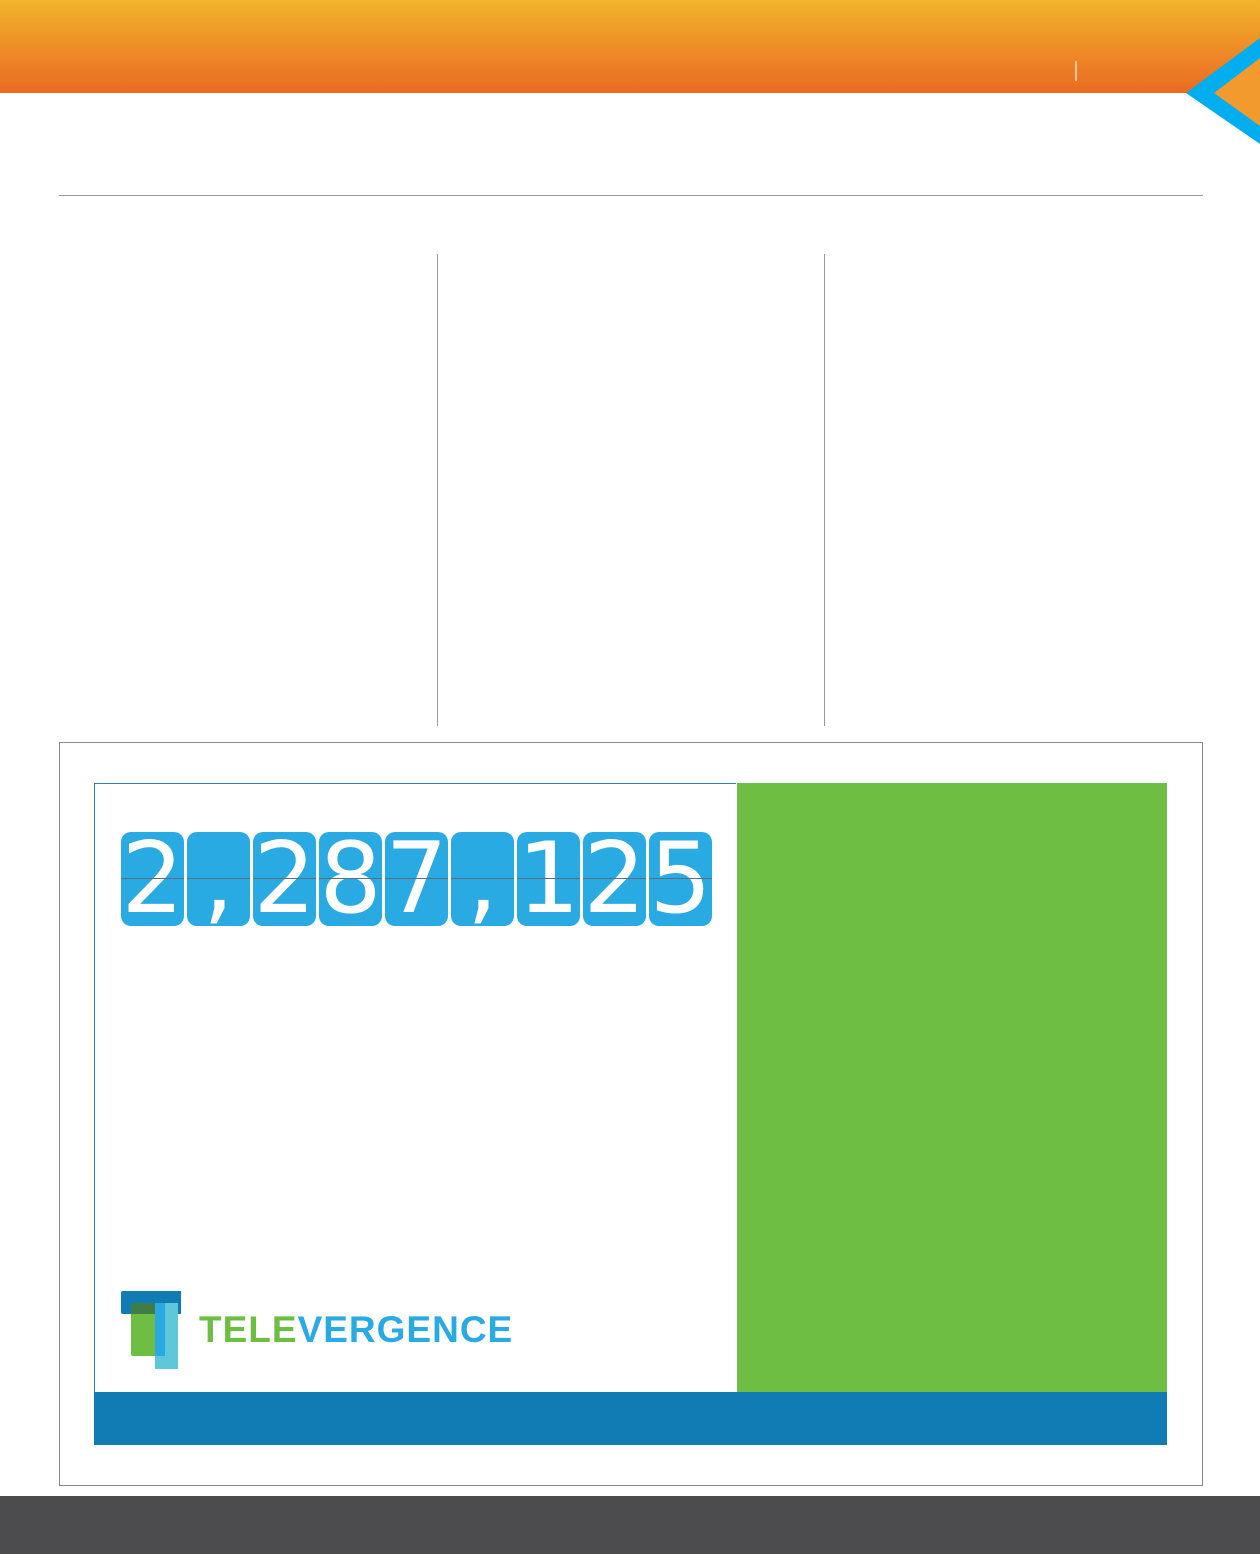 The height and width of the screenshot is (1554, 1260). I want to click on page-footer-band, so click(630, 1525).